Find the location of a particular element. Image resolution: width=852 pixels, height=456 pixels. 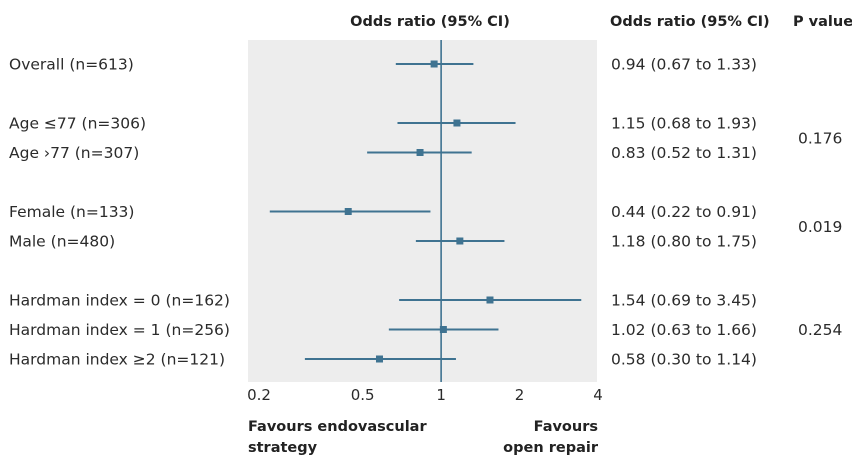

row-label: Overall (n=613) is located at coordinates (71, 65).